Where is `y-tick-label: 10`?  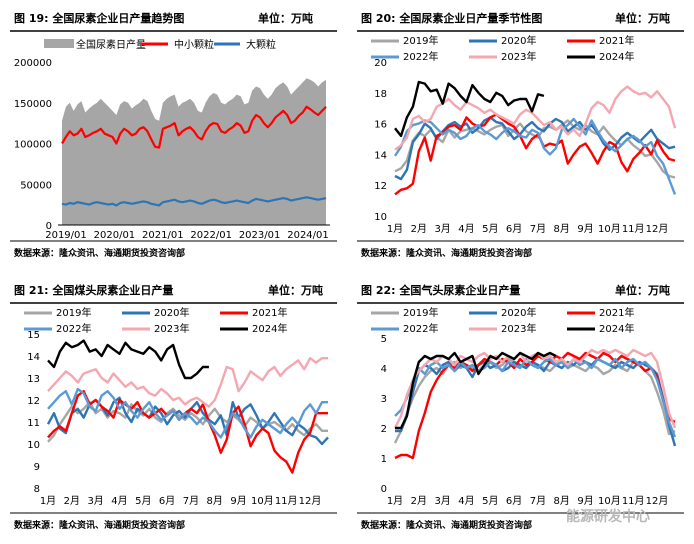 y-tick-label: 10 is located at coordinates (380, 217).